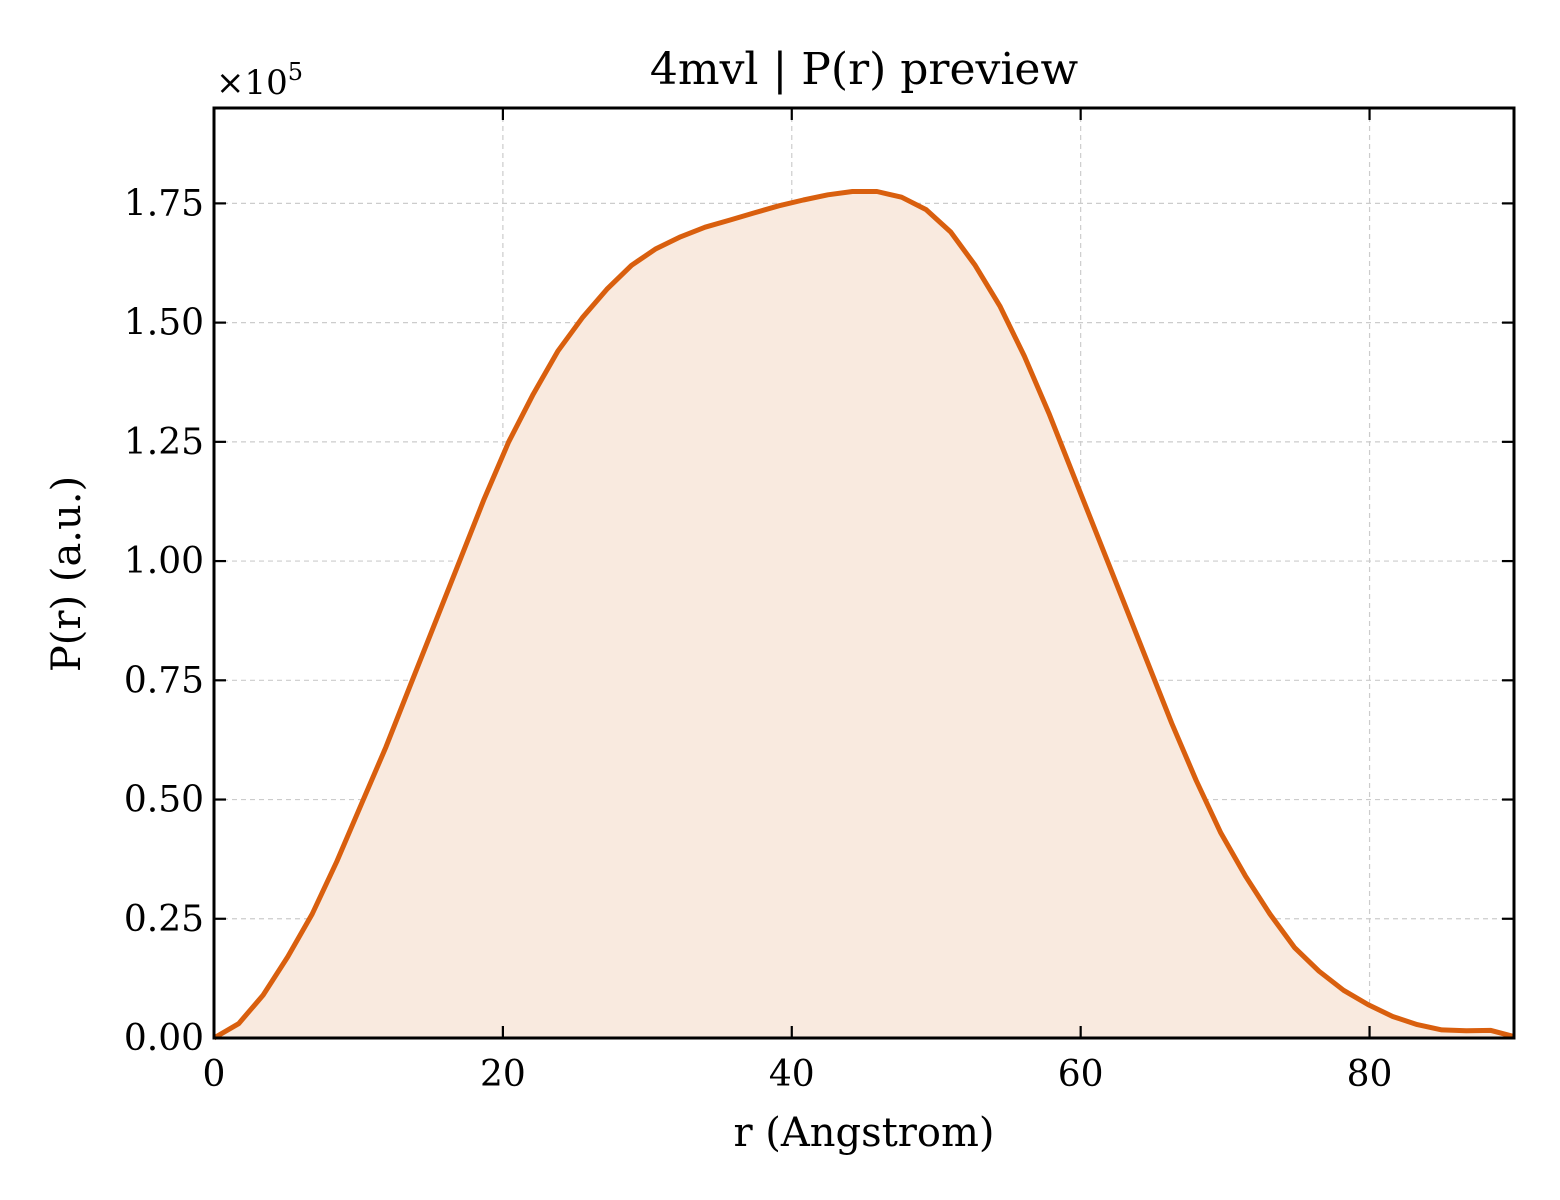  I want to click on y-offset-exponent: 5, so click(295, 72).